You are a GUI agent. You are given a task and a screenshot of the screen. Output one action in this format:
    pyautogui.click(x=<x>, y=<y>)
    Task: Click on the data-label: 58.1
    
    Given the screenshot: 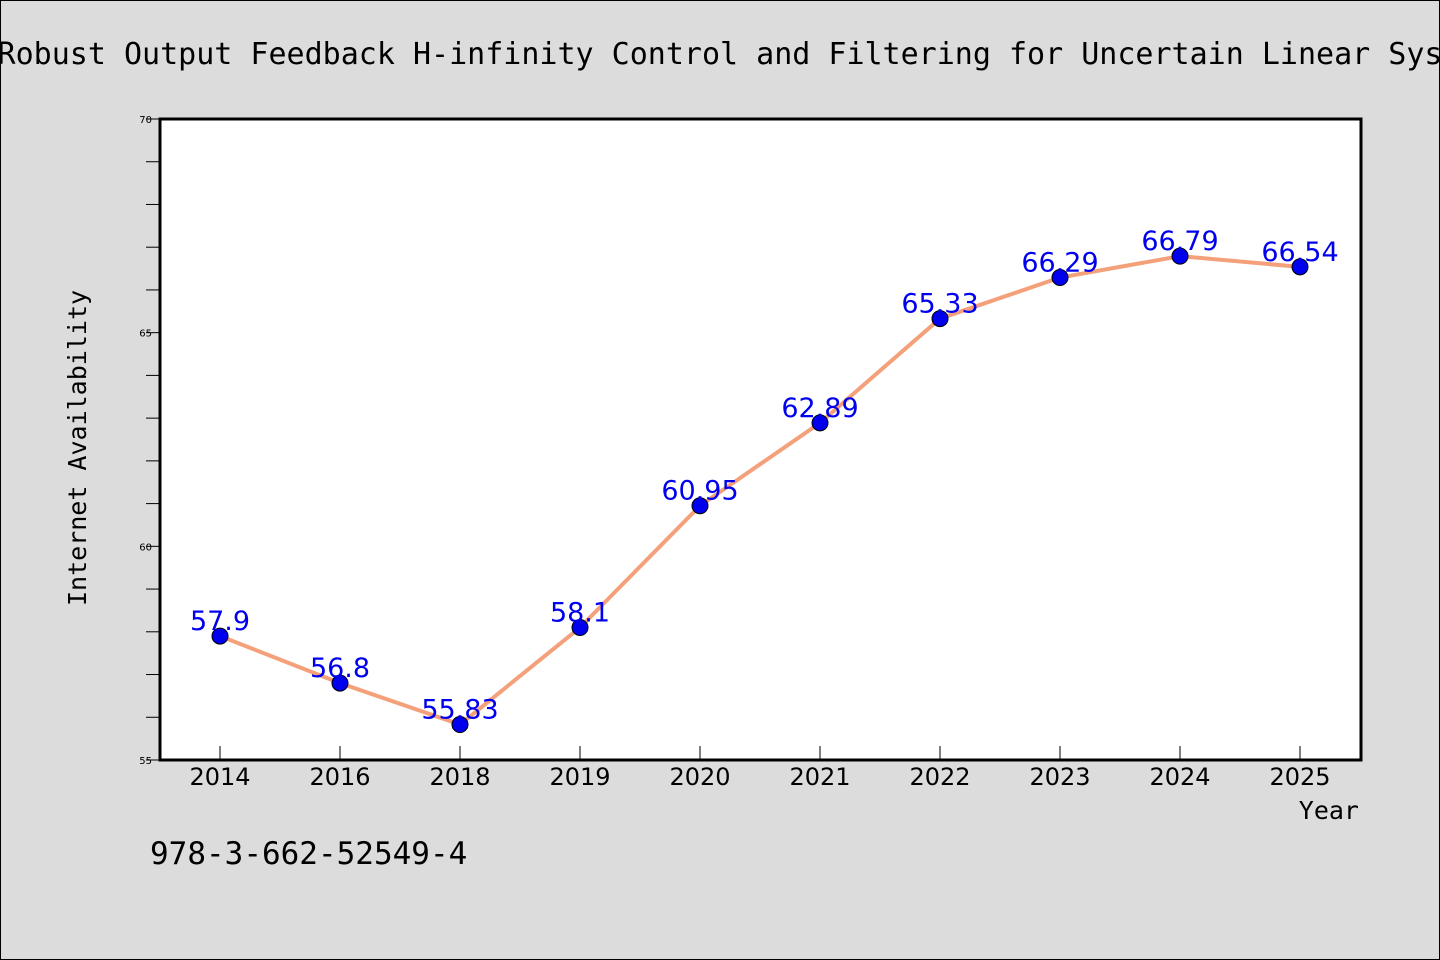 What is the action you would take?
    pyautogui.click(x=580, y=613)
    